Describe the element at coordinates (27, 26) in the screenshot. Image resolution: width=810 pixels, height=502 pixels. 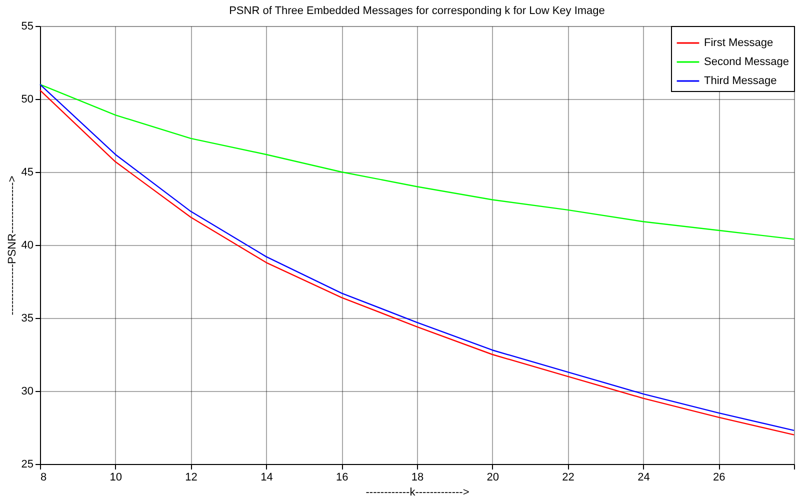
I see `y-tick-label: 55` at that location.